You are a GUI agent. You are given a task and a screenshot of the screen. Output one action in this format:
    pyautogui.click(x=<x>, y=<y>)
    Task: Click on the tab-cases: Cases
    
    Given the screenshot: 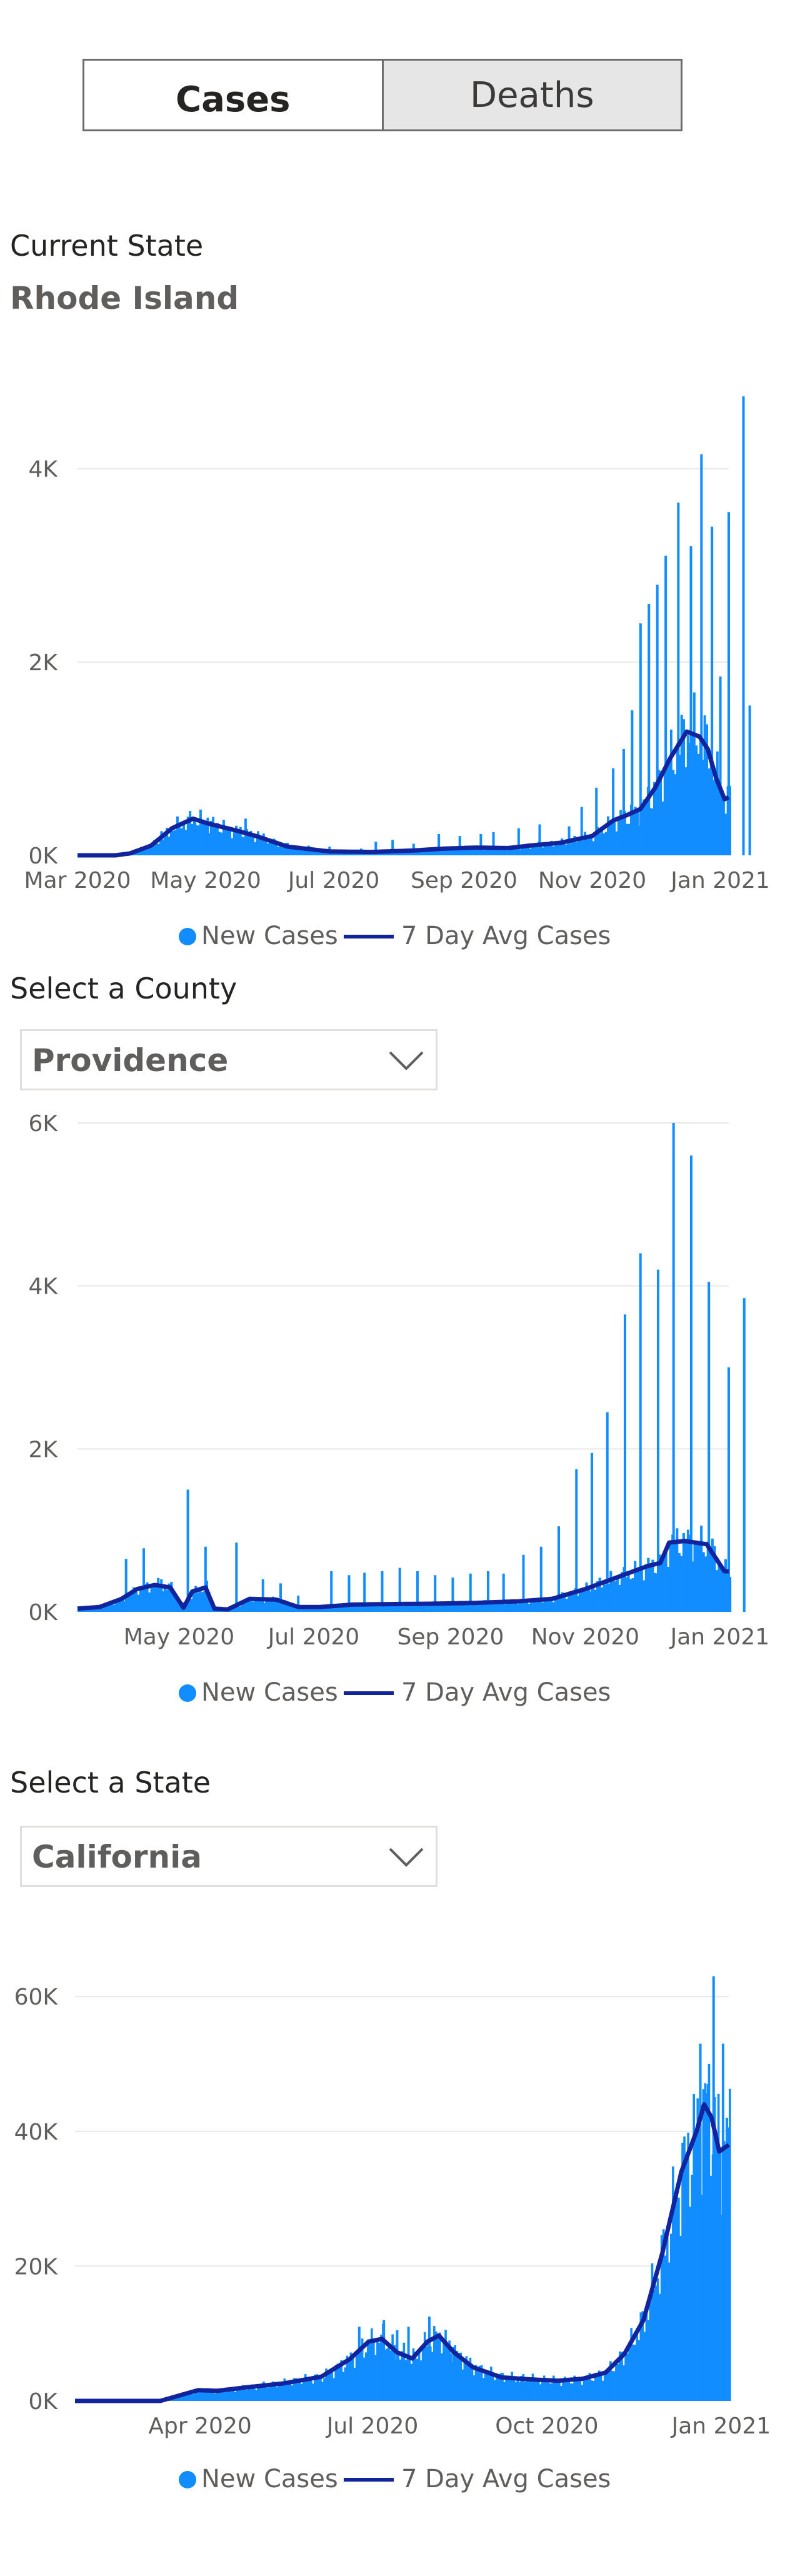 What is the action you would take?
    pyautogui.click(x=233, y=95)
    